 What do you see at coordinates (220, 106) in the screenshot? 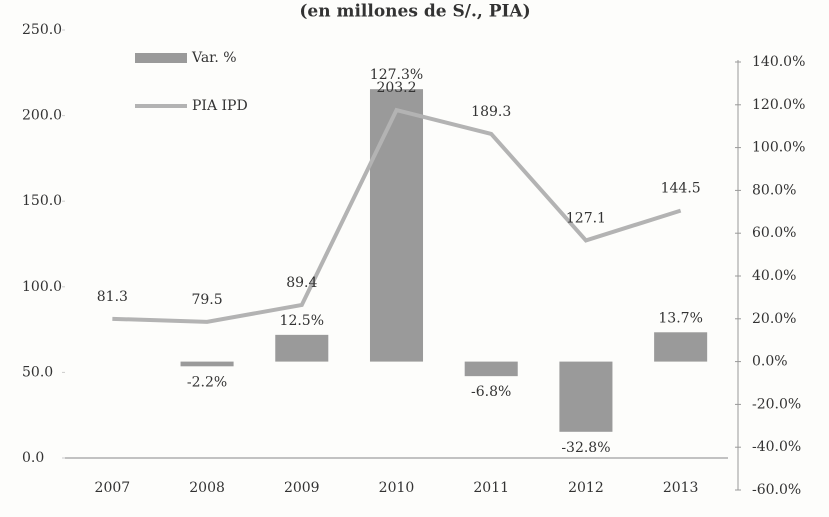
I see `legend-label: PIA IPD` at bounding box center [220, 106].